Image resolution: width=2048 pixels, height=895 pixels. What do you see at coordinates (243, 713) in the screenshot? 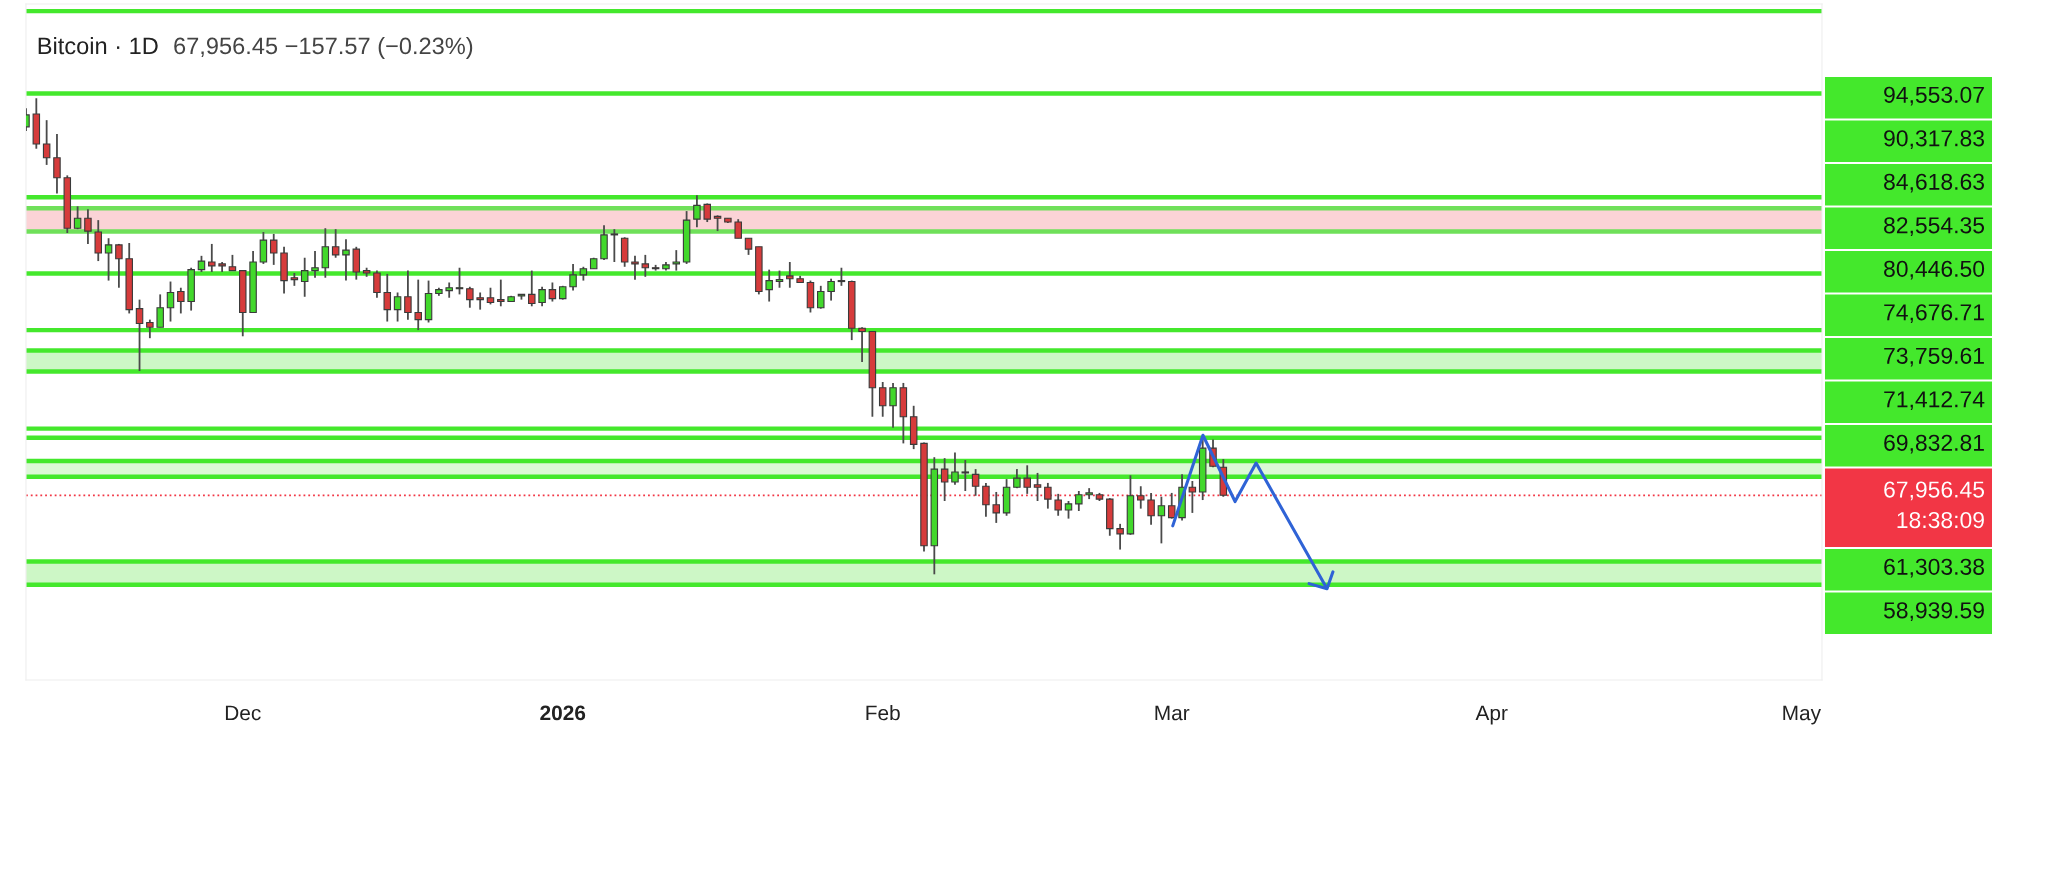
I see `x-tick-label: Dec` at bounding box center [243, 713].